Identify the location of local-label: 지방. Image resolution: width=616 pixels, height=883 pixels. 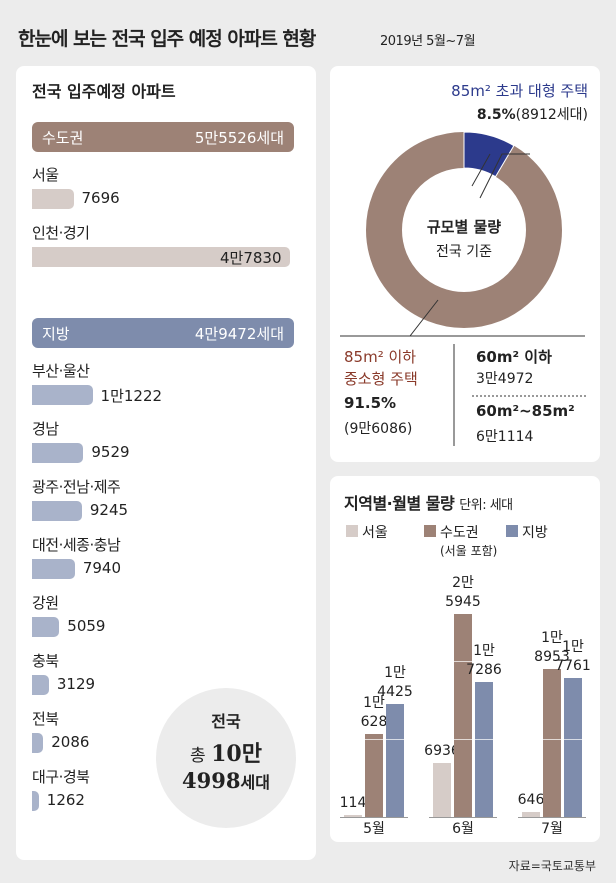
(56, 333).